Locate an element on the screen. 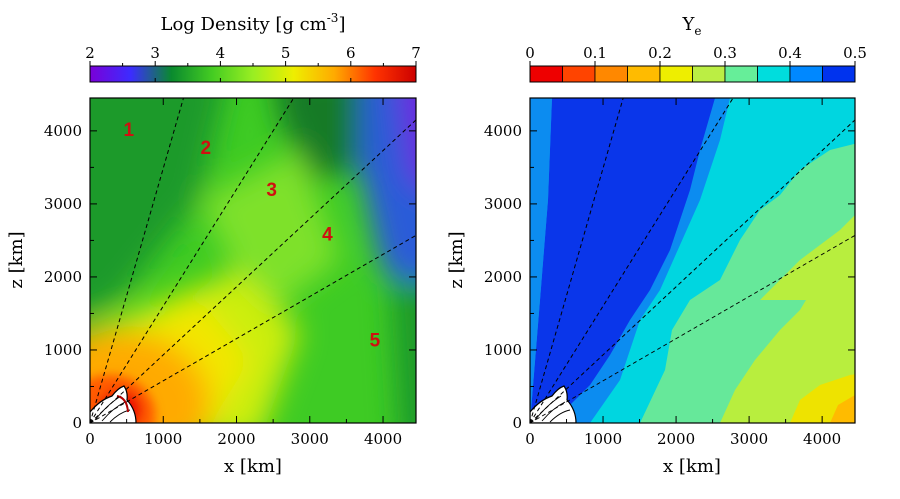 This screenshot has height=499, width=900. density-y-tick-label: 3000 is located at coordinates (63, 204).